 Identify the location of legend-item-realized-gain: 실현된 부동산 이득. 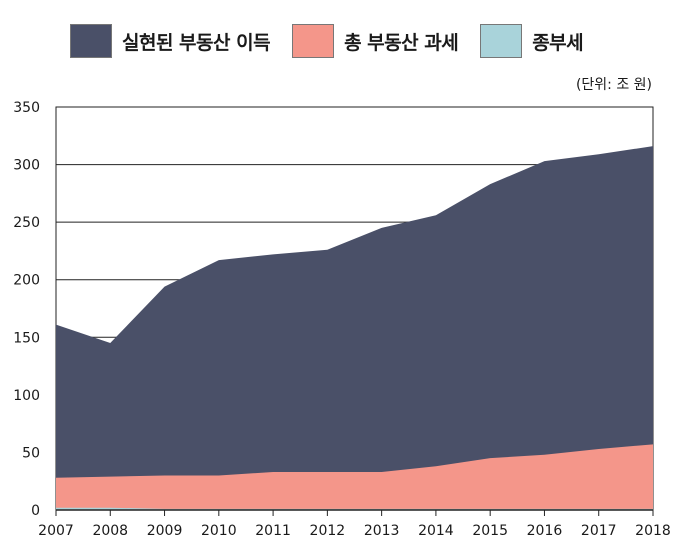
(170, 41).